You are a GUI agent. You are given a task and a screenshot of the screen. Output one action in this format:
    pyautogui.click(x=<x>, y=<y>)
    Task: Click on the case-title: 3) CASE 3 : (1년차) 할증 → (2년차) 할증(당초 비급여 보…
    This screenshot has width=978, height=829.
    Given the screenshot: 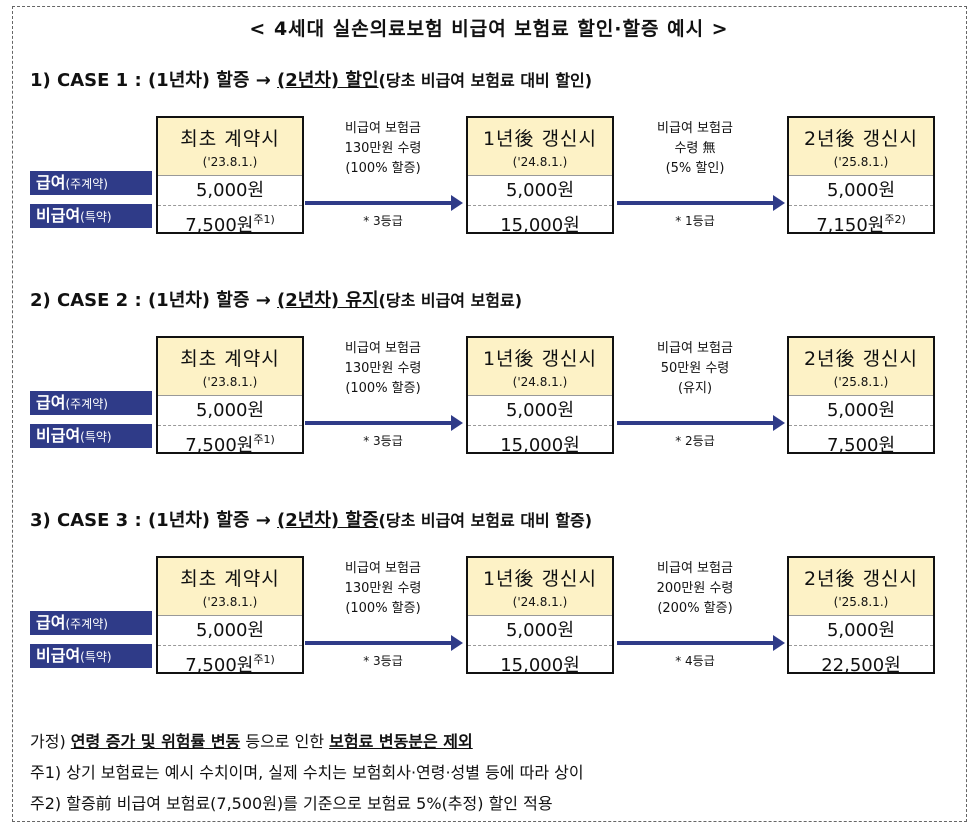 What is the action you would take?
    pyautogui.click(x=311, y=519)
    